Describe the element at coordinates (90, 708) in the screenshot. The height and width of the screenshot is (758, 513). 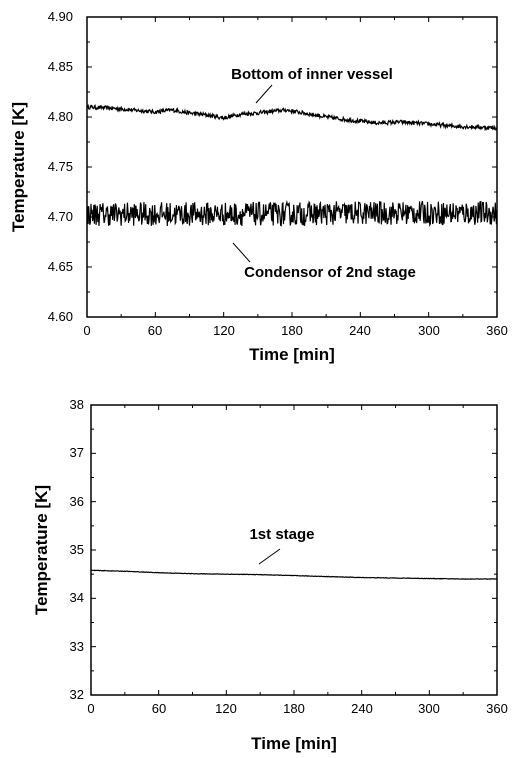
I see `bottom-x-tick-label: 0` at that location.